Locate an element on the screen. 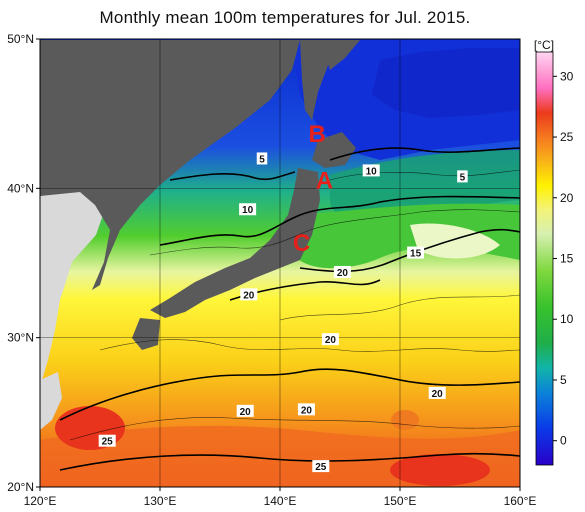  hot-eddy-east is located at coordinates (440, 470).